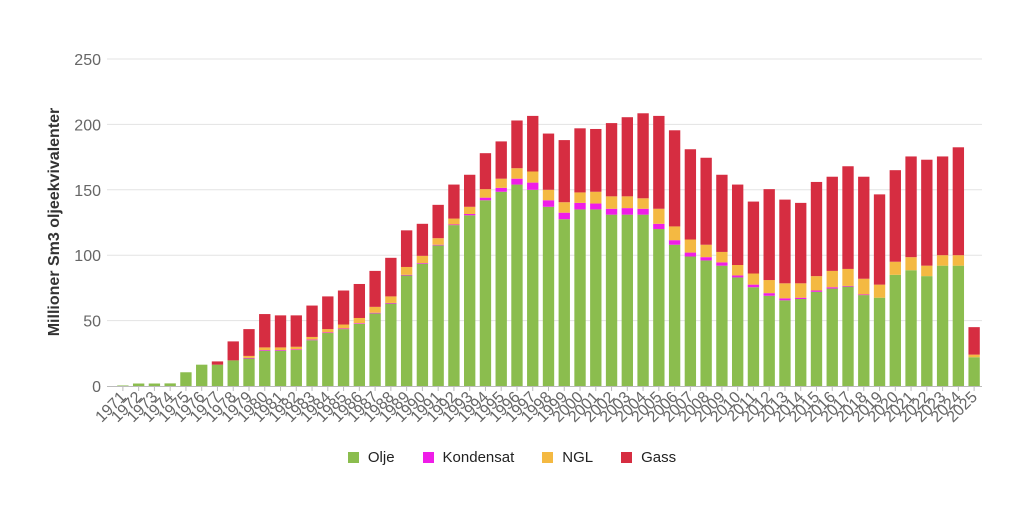 The image size is (1024, 510). I want to click on legend-label: Olje, so click(381, 457).